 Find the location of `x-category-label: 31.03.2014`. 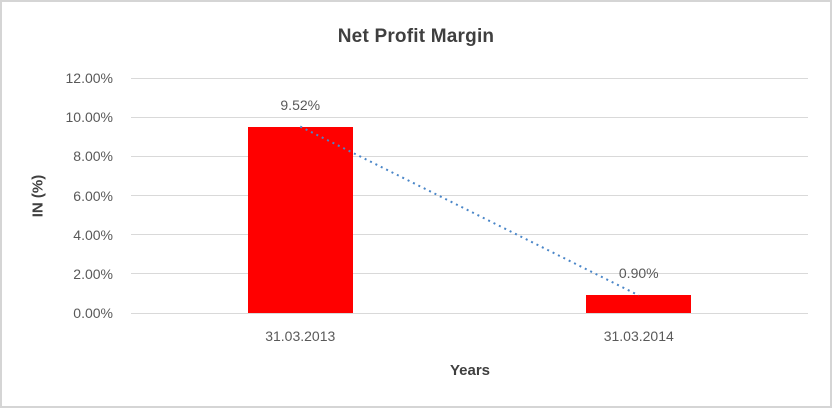

x-category-label: 31.03.2014 is located at coordinates (638, 336).